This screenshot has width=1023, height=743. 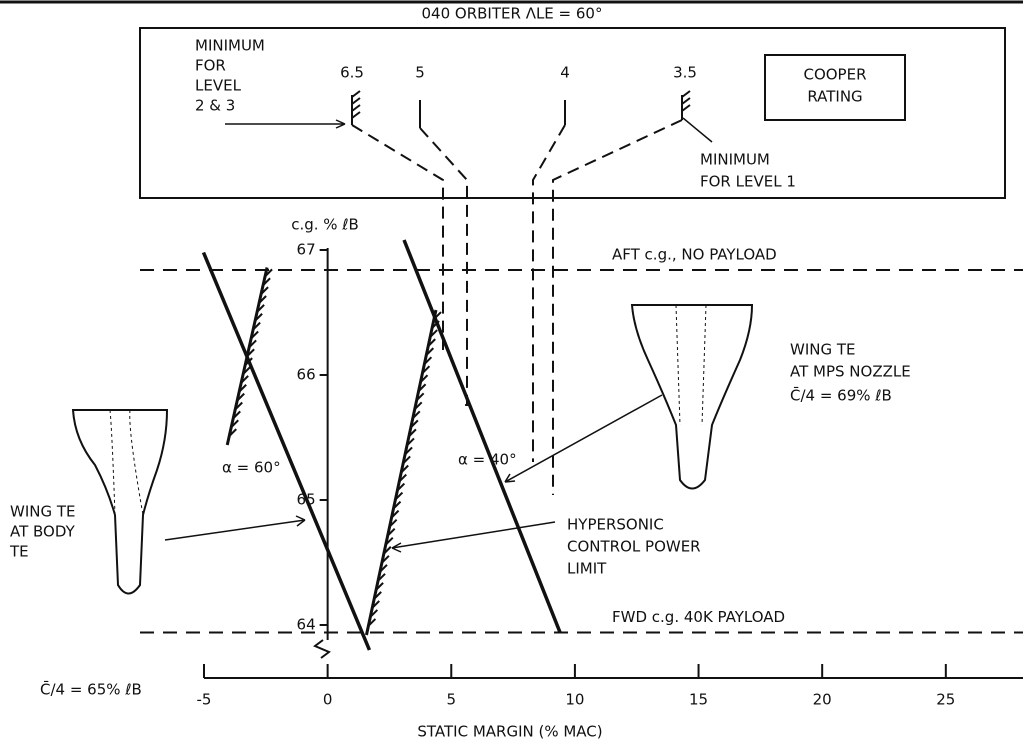 What do you see at coordinates (204, 700) in the screenshot?
I see `x-tick-label: -5` at bounding box center [204, 700].